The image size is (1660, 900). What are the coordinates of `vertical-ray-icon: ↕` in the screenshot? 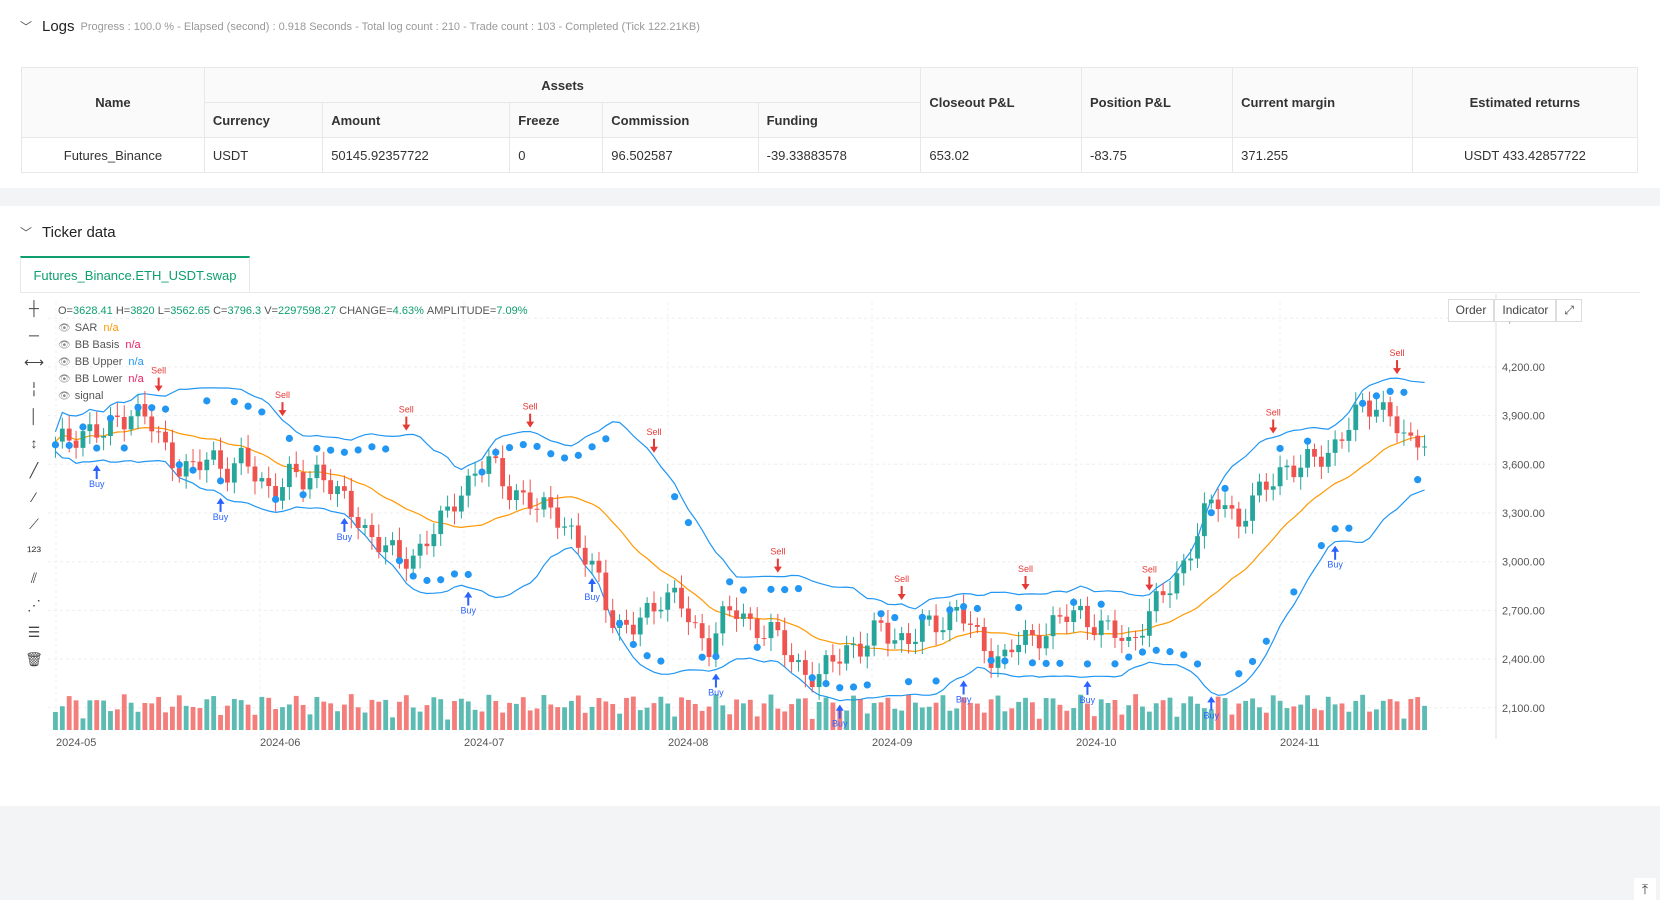 It's located at (34, 443).